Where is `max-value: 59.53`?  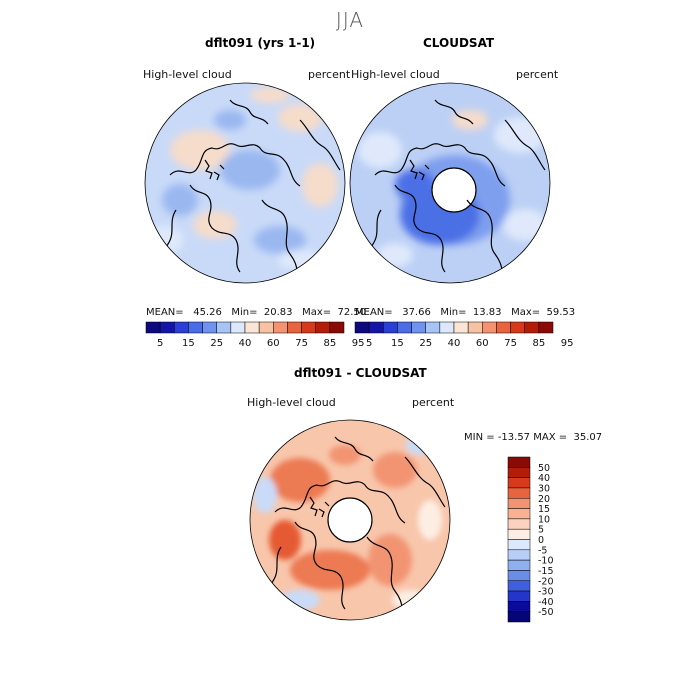
max-value: 59.53 is located at coordinates (561, 312).